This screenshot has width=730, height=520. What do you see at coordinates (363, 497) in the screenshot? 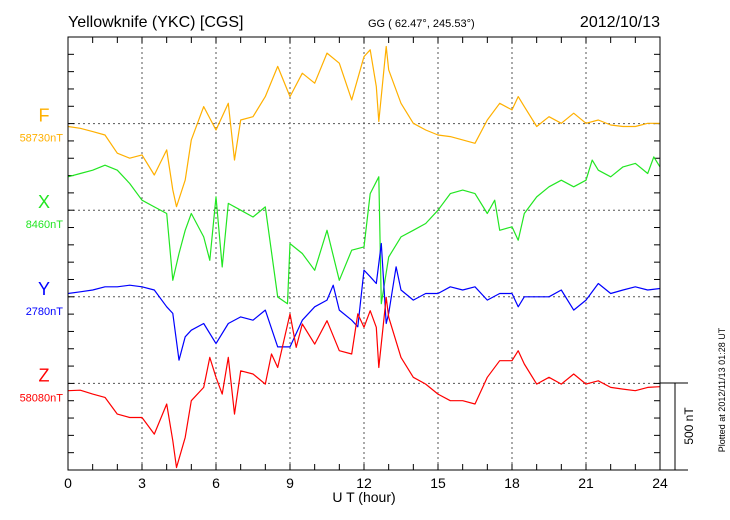
I see `x-axis-label: U T (hour)` at bounding box center [363, 497].